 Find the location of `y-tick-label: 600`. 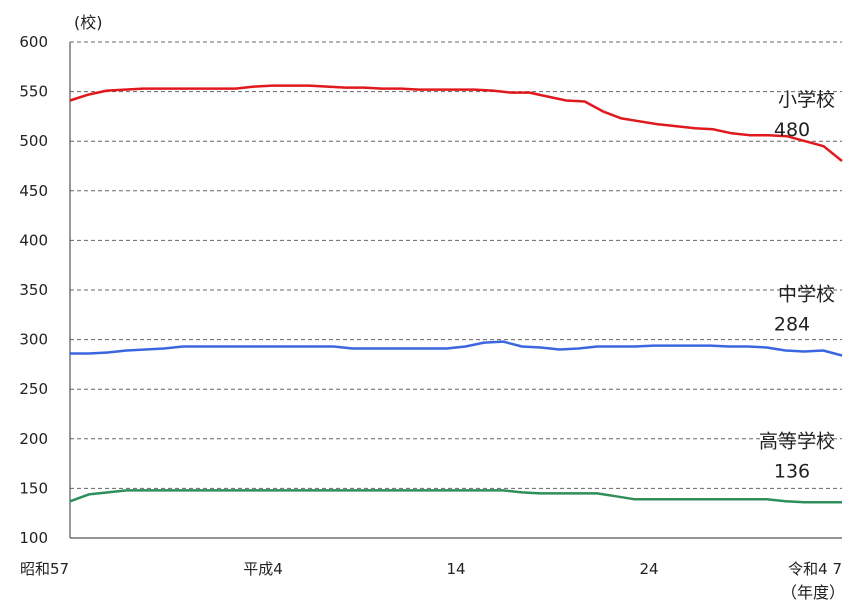

y-tick-label: 600 is located at coordinates (33, 42).